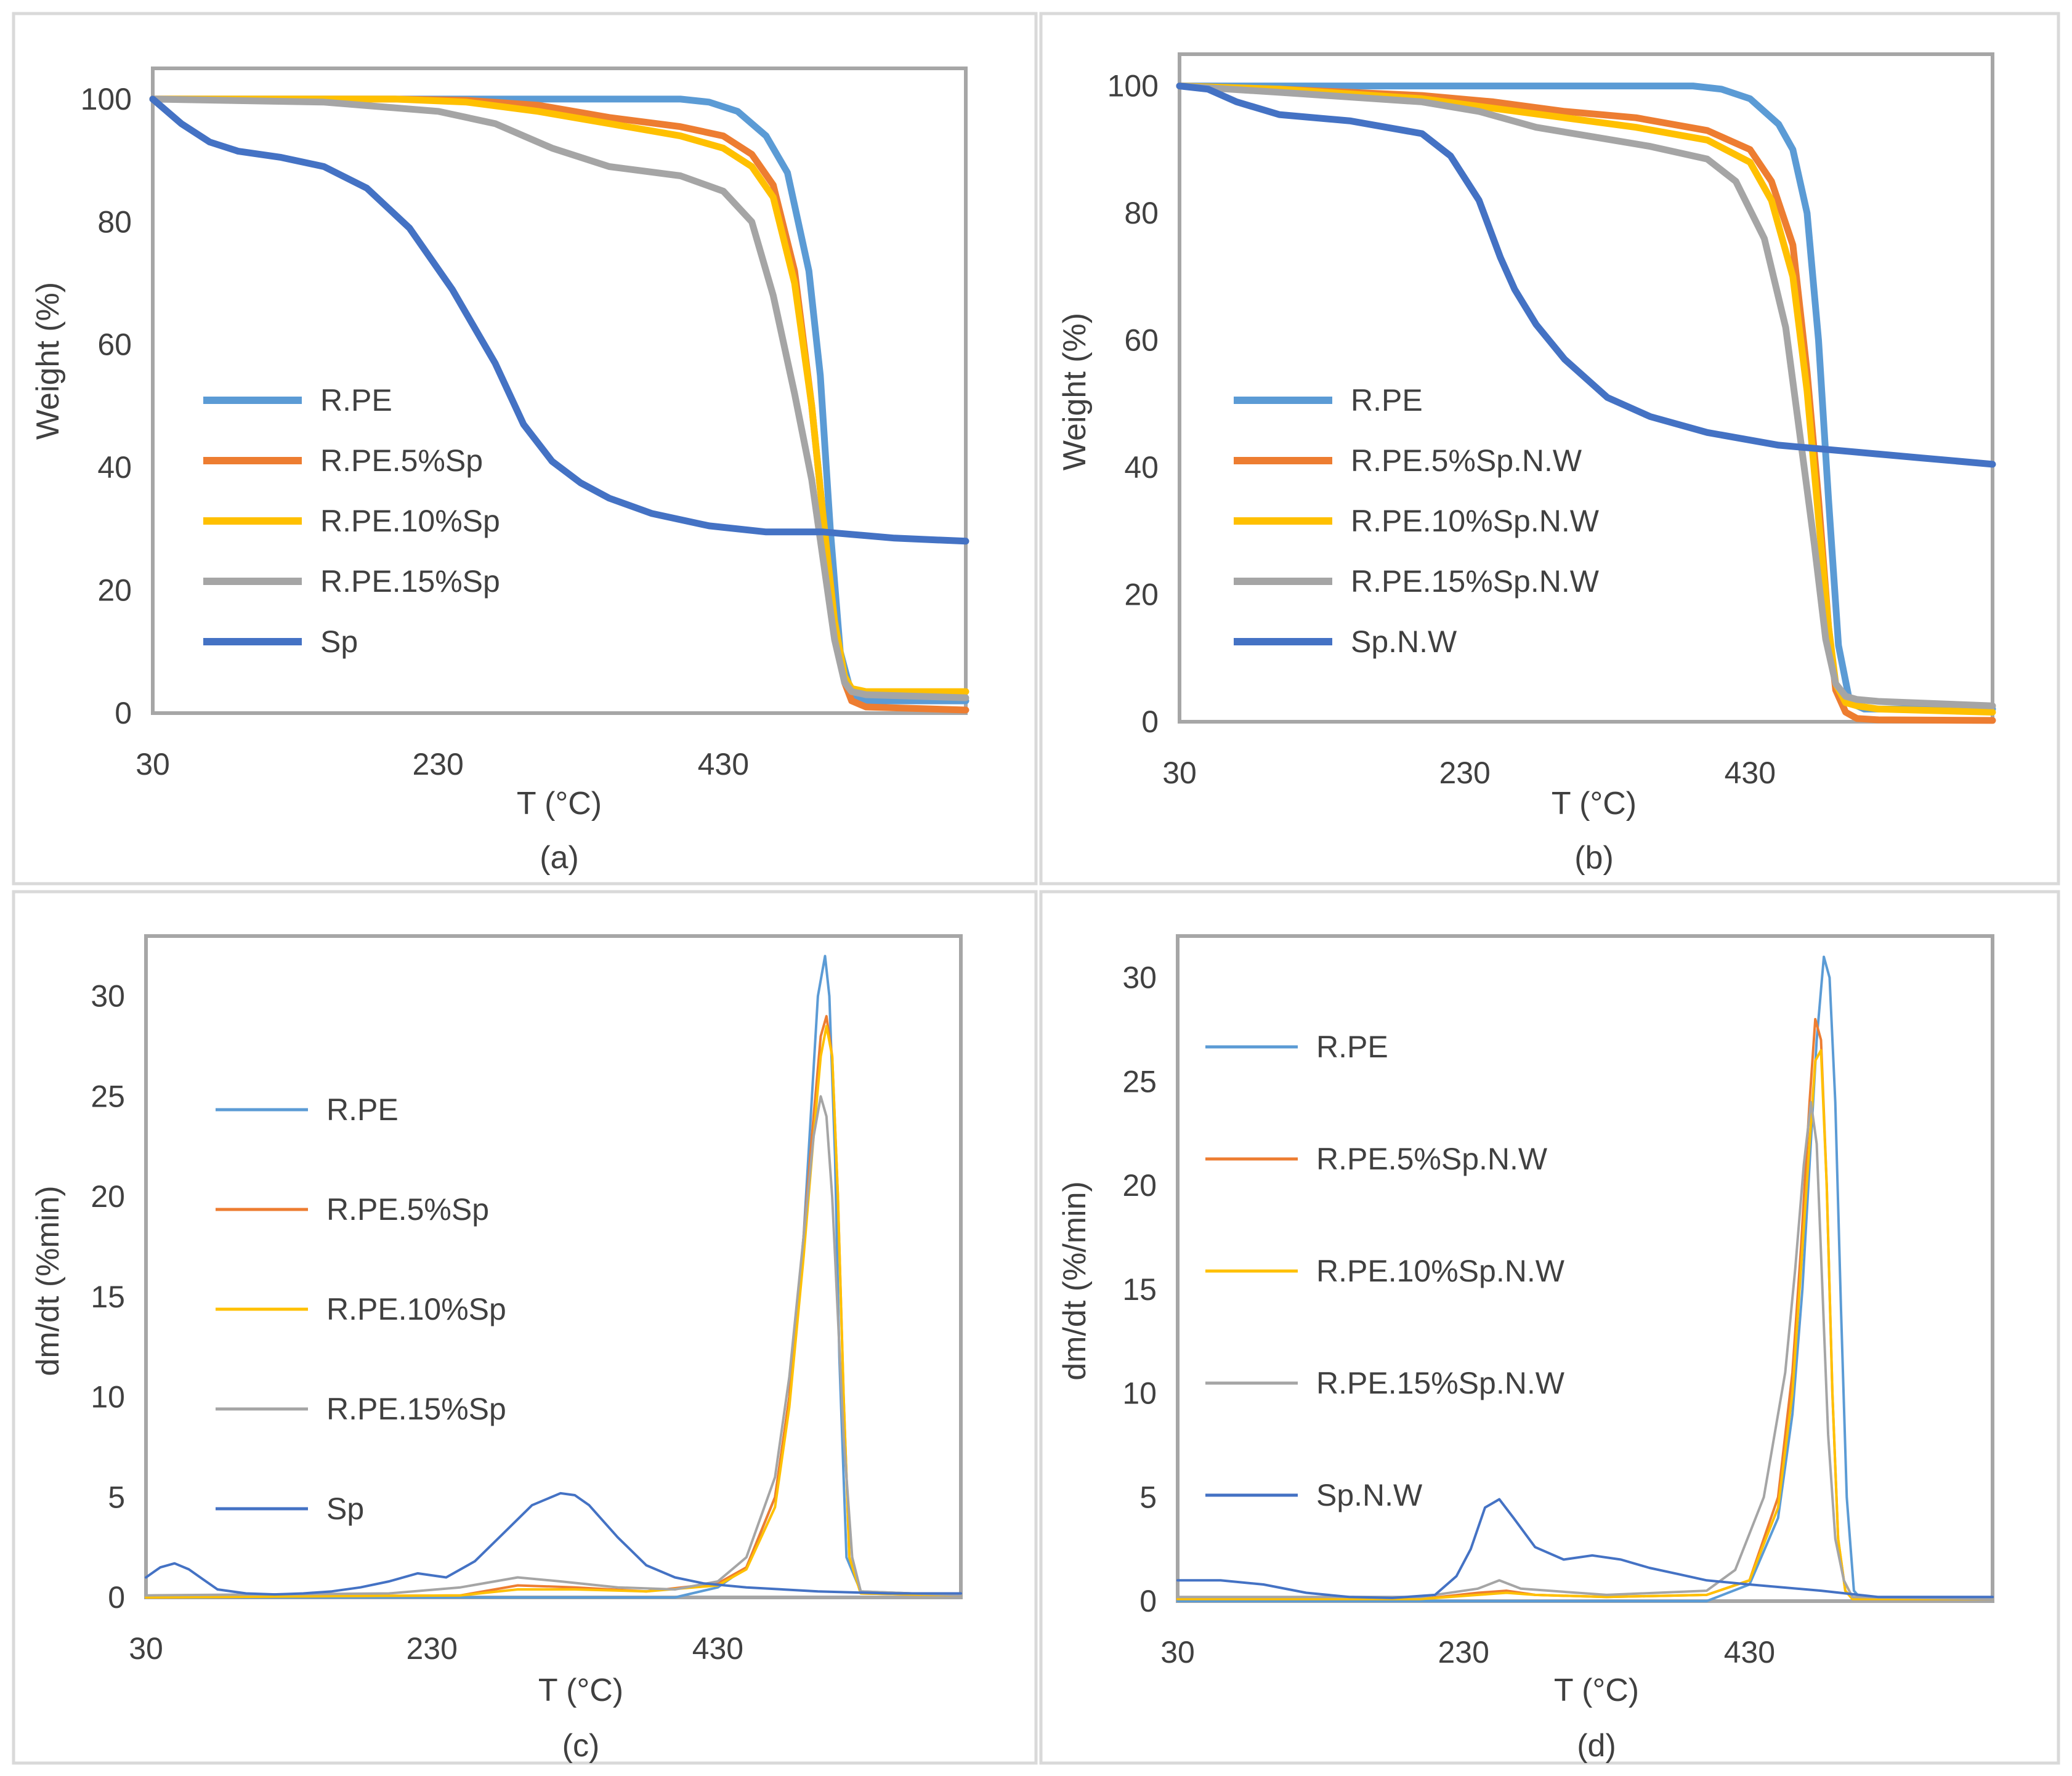 This screenshot has width=2072, height=1776. Describe the element at coordinates (48, 1280) in the screenshot. I see `y-axis-title: dm/dt (%min)` at that location.